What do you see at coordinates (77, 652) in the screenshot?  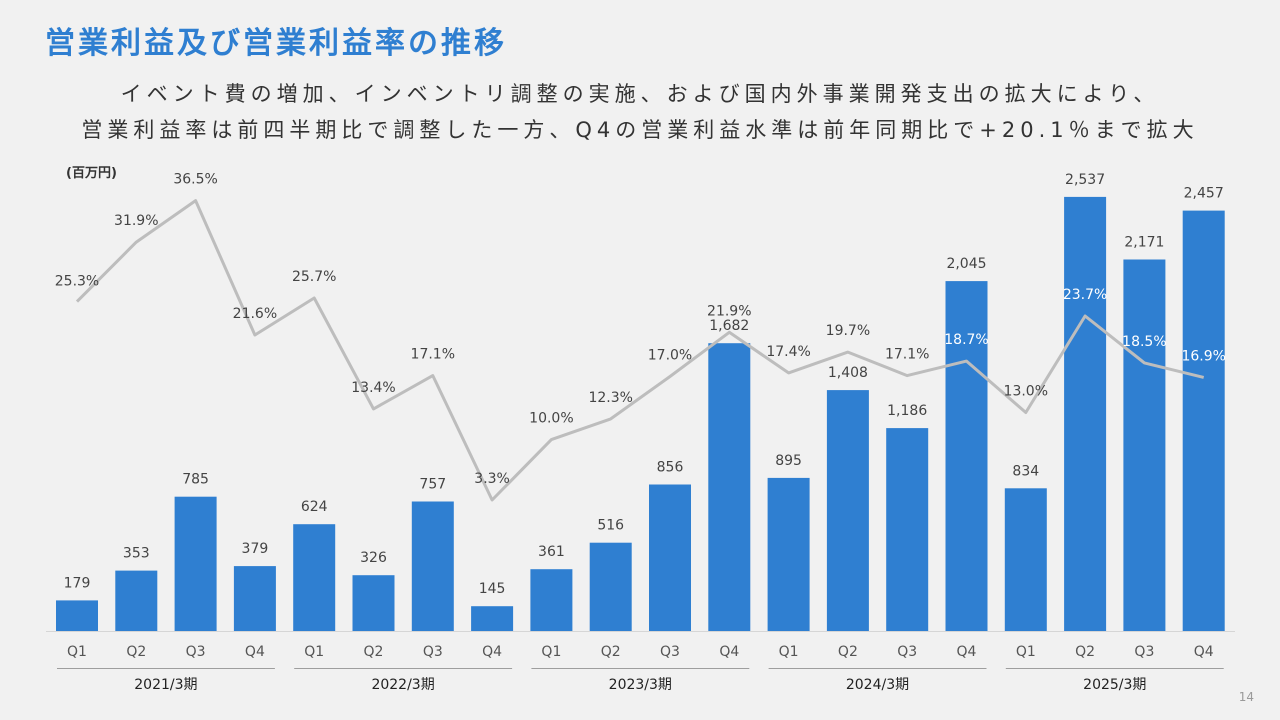 I see `x-tick-label-0: Q1` at bounding box center [77, 652].